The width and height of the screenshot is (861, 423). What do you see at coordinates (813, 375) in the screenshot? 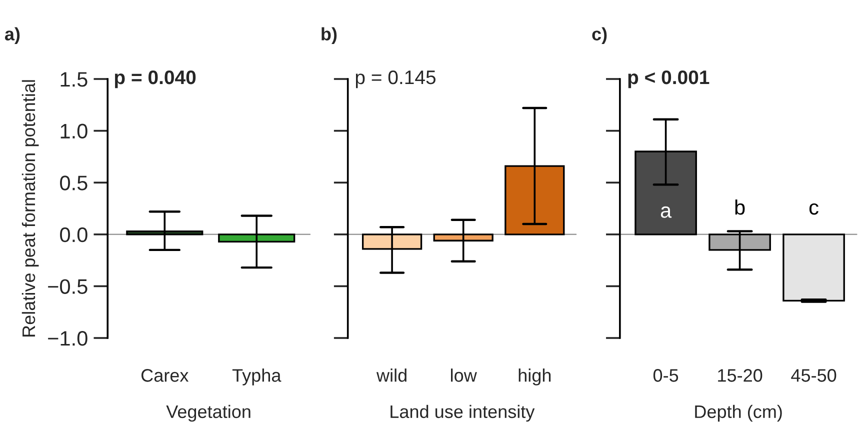
I see `x-tick-label: 45-50` at bounding box center [813, 375].